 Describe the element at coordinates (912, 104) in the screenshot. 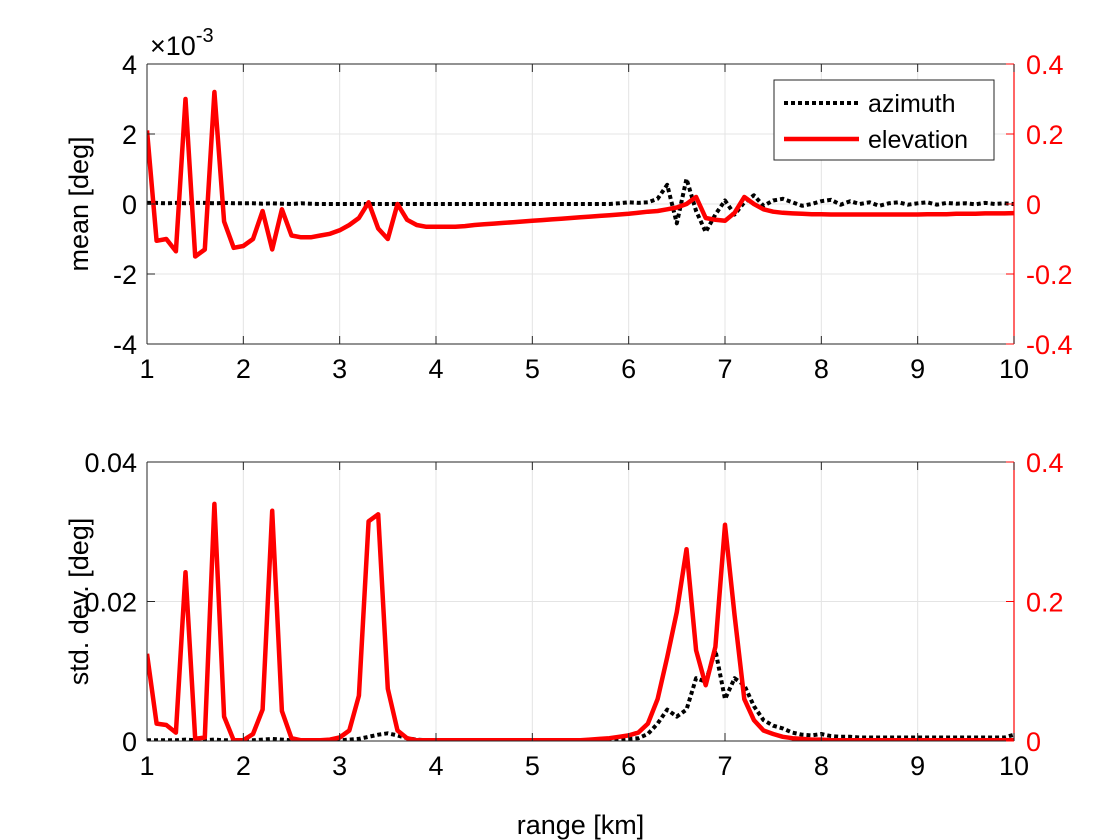

I see `mean-legend-label-azimuth: azimuth` at that location.